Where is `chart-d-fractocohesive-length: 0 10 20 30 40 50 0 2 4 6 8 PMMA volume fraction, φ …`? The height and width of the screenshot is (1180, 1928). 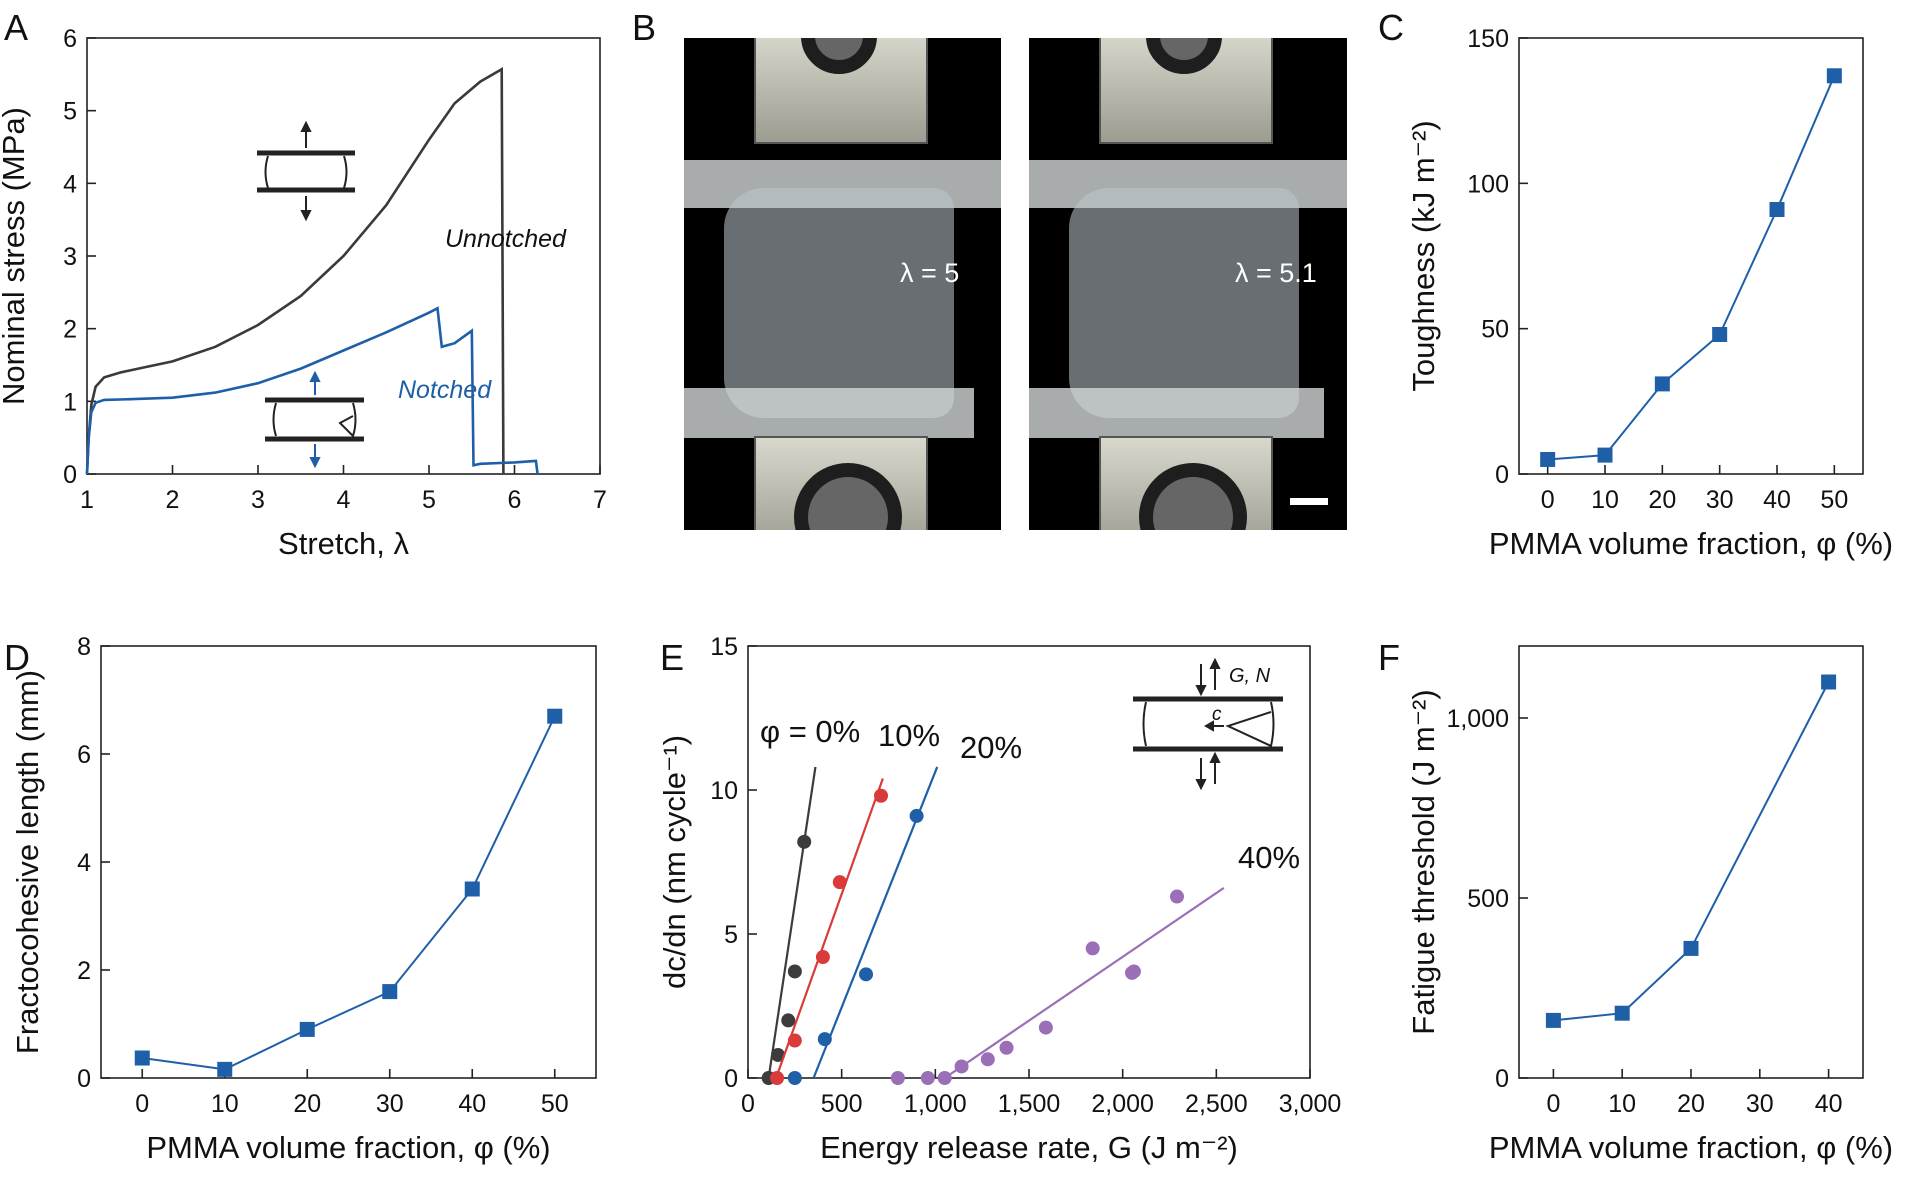
chart-d-fractocohesive-length: 0 10 20 30 40 50 0 2 4 6 8 PMMA volume fraction, φ … is located at coordinates (303, 899).